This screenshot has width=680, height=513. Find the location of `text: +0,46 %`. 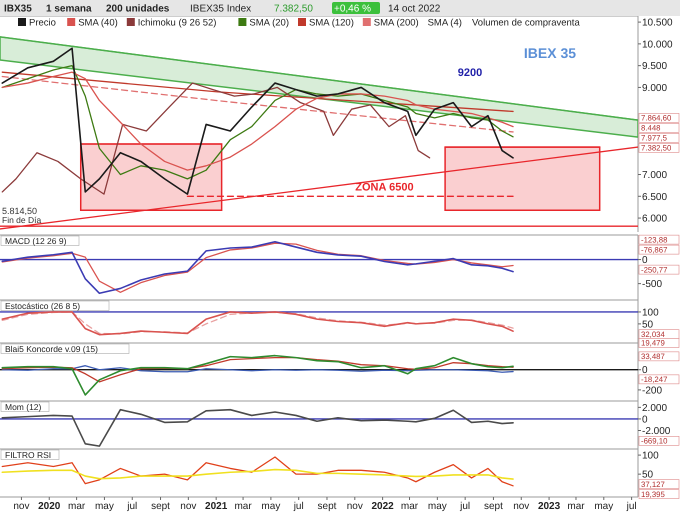

text: +0,46 % is located at coordinates (353, 9).